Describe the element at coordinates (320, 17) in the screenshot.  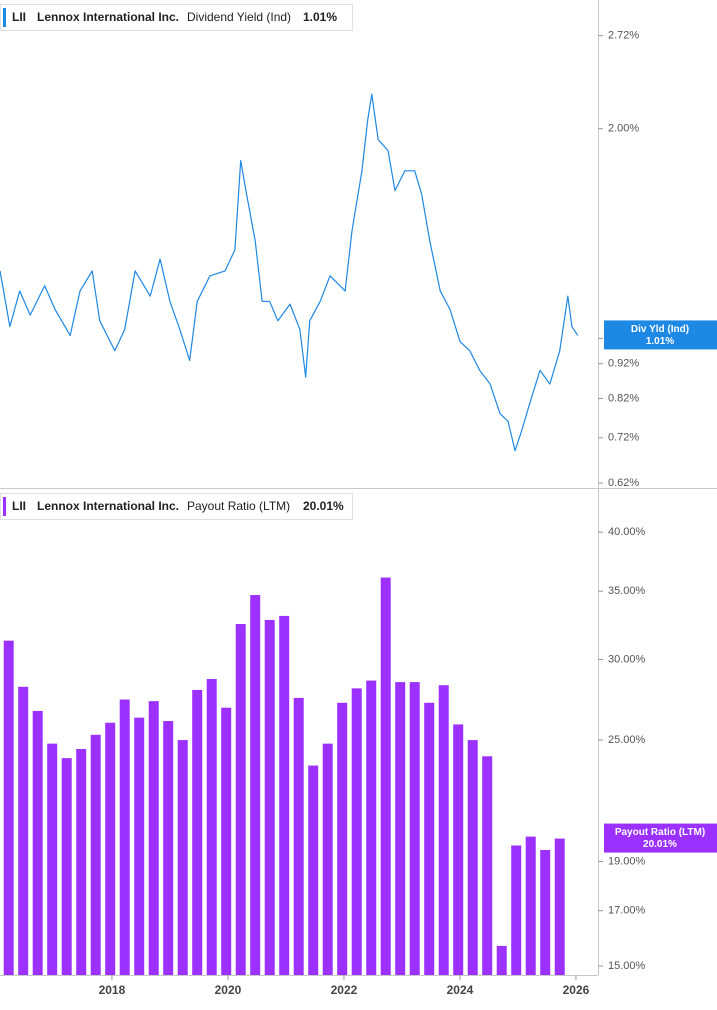
I see `legend-value: 1.01%` at that location.